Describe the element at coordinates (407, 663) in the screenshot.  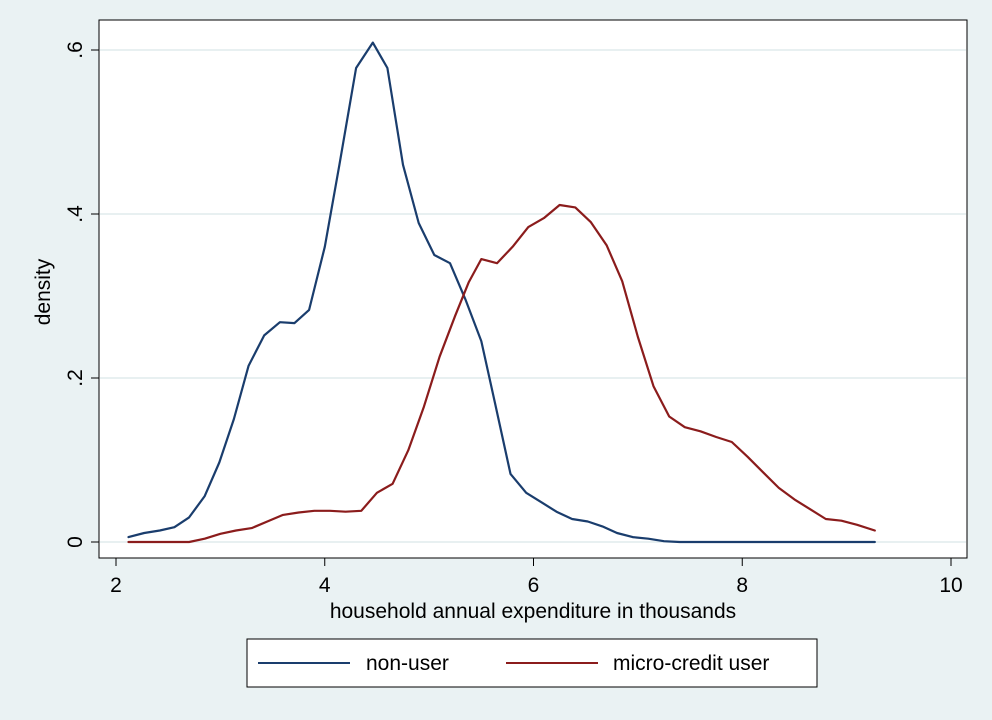
I see `legend-label-non-user: non-user` at that location.